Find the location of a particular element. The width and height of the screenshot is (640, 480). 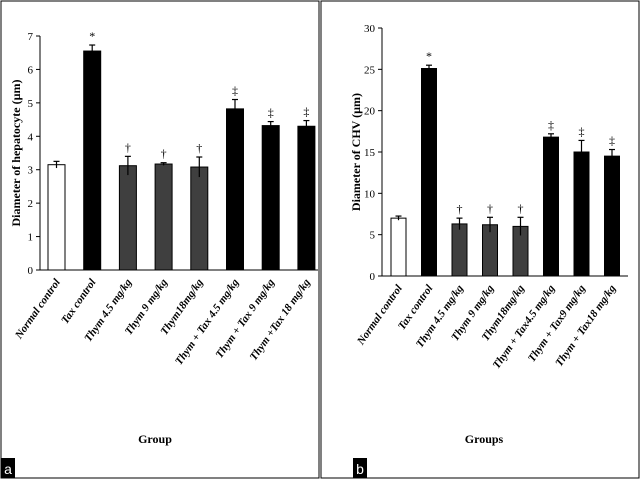

pb-x-axis-label: Groups is located at coordinates (484, 439).